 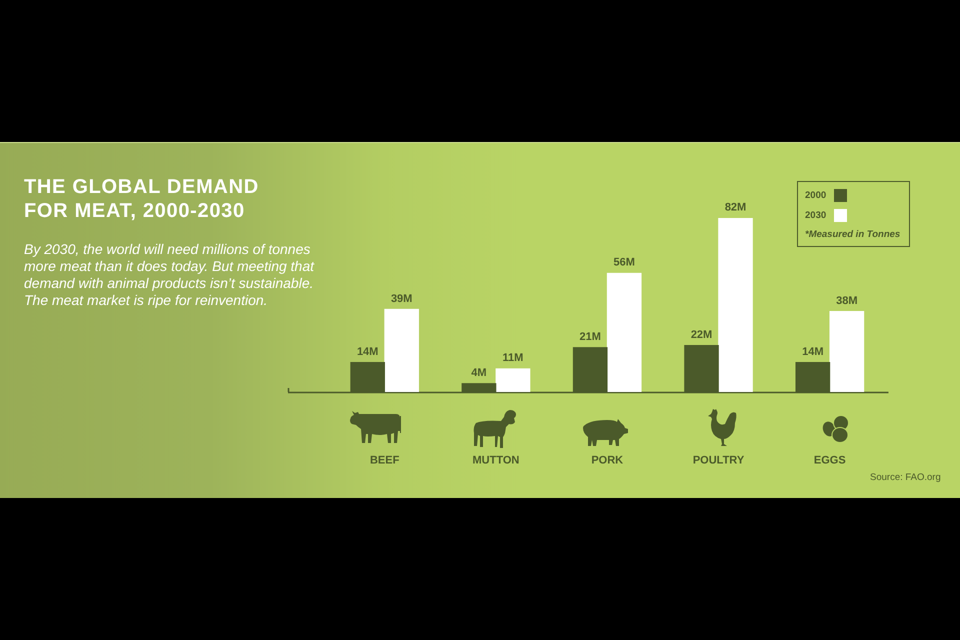 I want to click on data-label: 39M, so click(x=401, y=298).